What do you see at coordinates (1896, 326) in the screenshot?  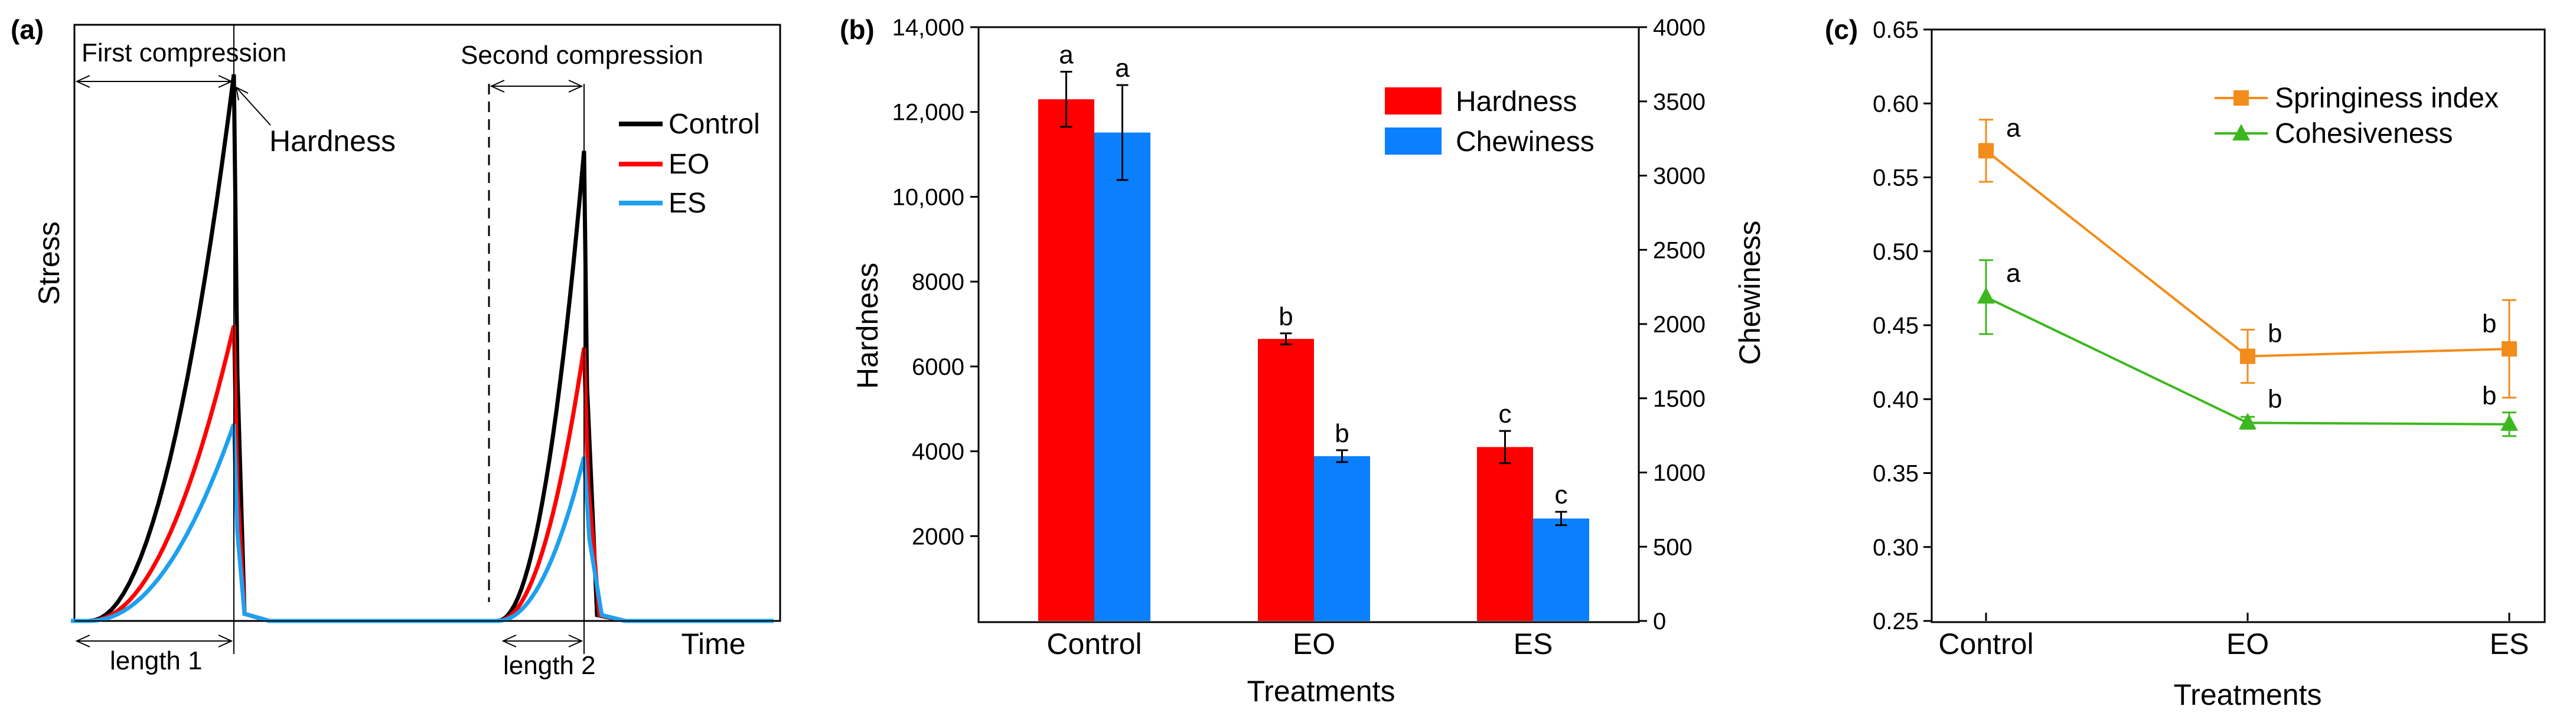 I see `y-tick-label: 0.45` at bounding box center [1896, 326].